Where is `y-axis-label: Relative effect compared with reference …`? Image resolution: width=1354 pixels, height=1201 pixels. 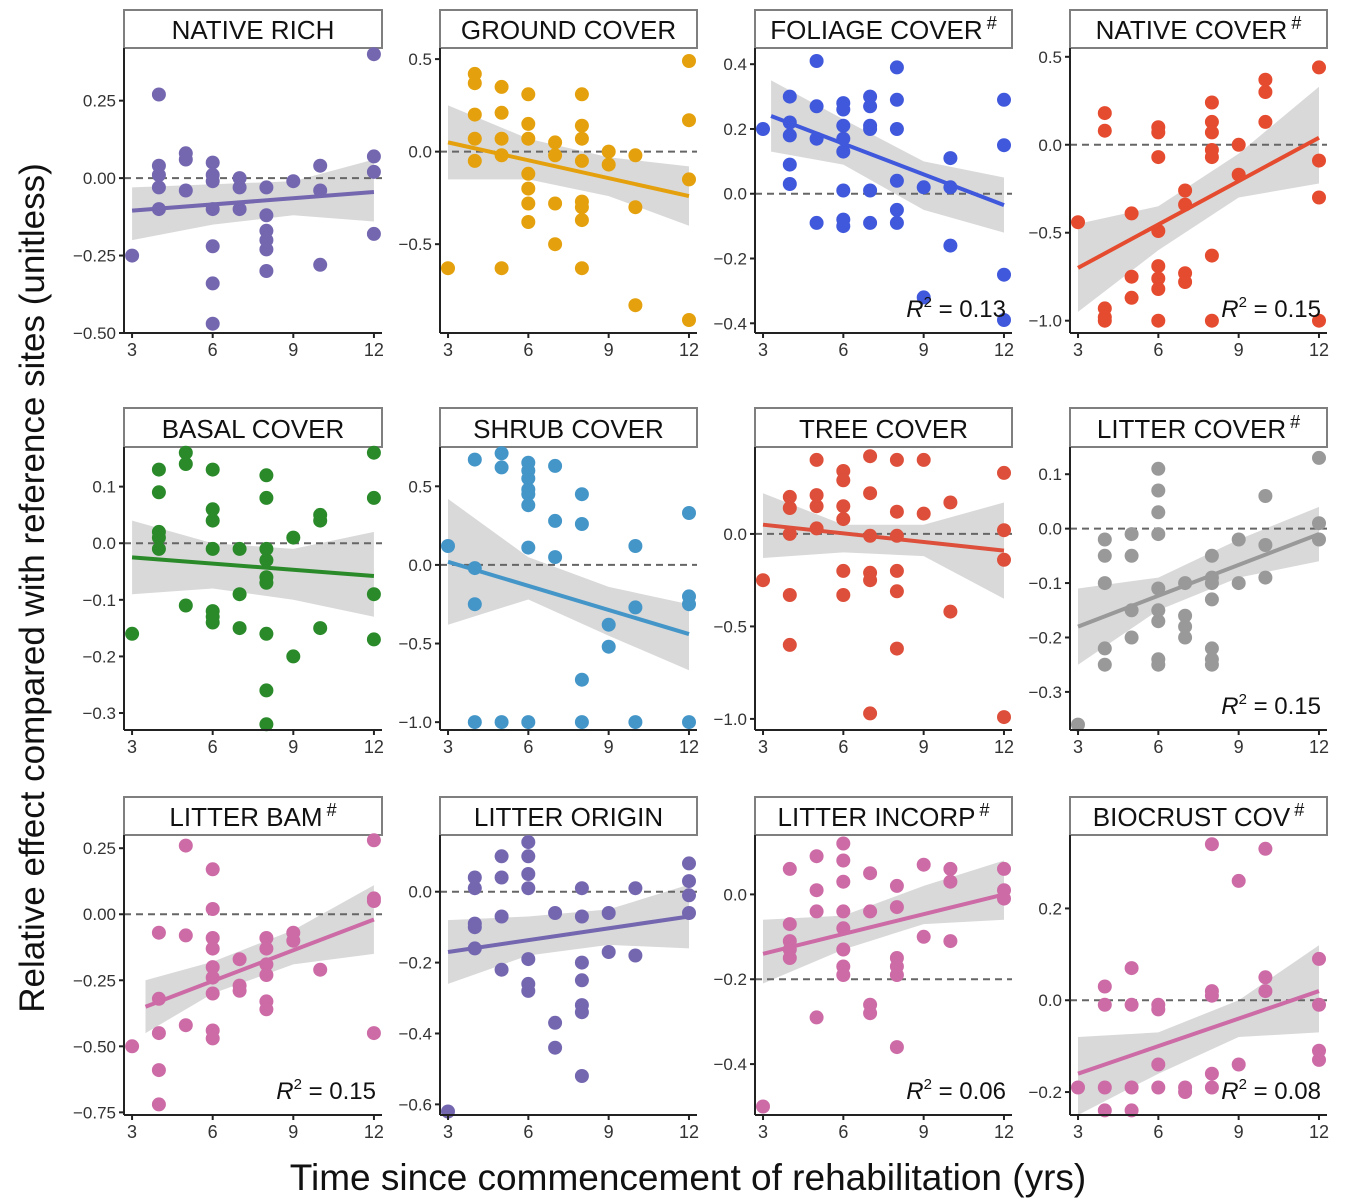 y-axis-label: Relative effect compared with reference … is located at coordinates (32, 587).